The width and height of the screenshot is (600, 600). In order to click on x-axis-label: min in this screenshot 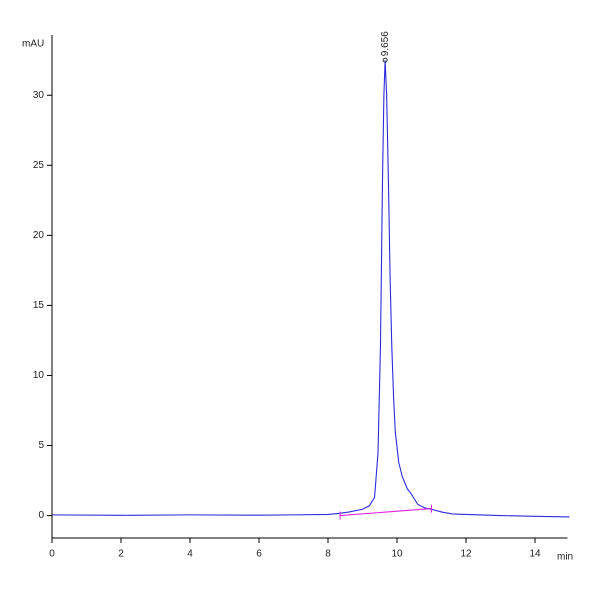, I will do `click(565, 557)`.